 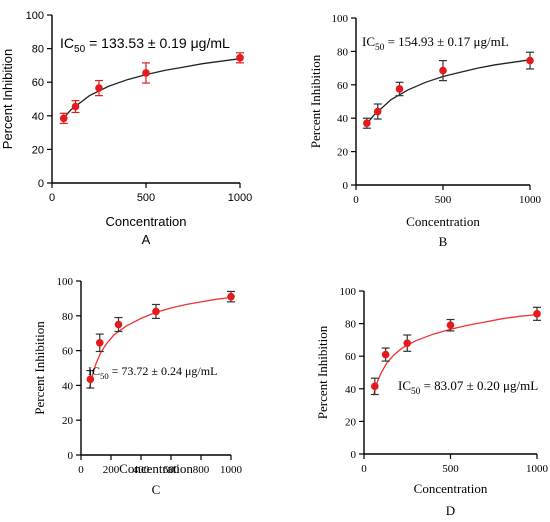 I want to click on ic50-annotation: IC50 = 154.93 ± 0.17 μg/mL, so click(x=435, y=43).